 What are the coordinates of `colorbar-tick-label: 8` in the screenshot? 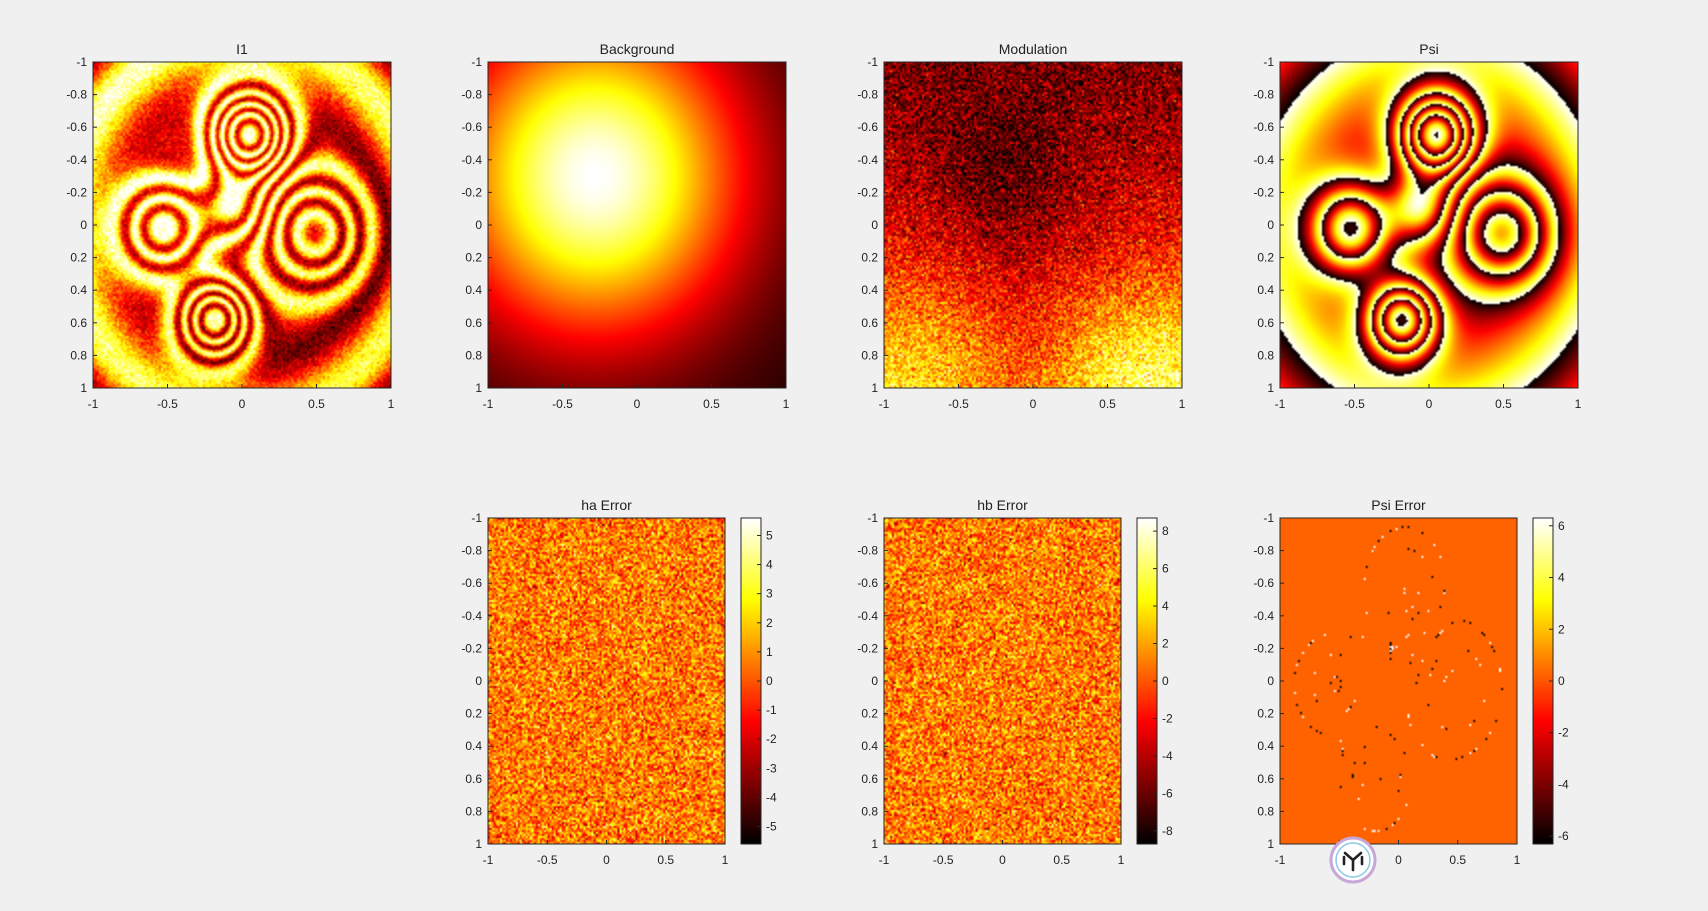 It's located at (1165, 531).